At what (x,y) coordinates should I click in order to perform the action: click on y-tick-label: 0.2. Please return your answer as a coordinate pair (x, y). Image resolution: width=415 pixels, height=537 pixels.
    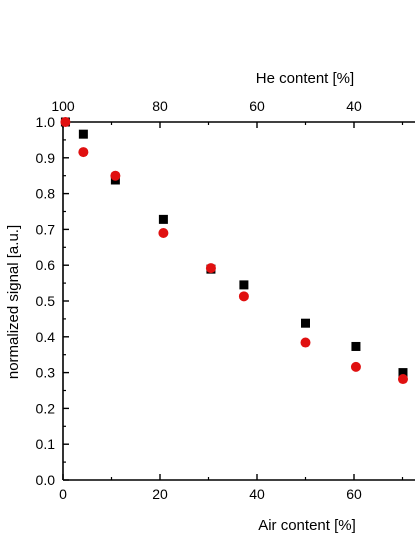
    Looking at the image, I should click on (46, 408).